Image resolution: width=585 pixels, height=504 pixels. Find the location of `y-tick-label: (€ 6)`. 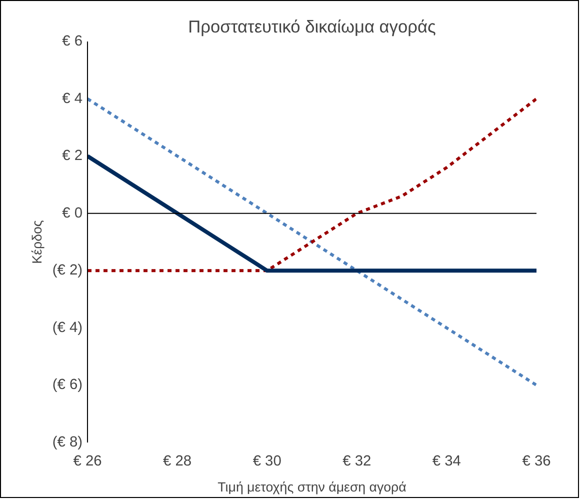

y-tick-label: (€ 6) is located at coordinates (67, 385).